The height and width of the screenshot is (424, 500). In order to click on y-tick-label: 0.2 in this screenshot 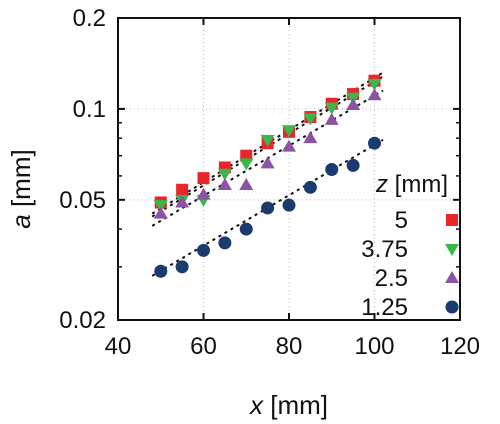, I will do `click(89, 18)`.